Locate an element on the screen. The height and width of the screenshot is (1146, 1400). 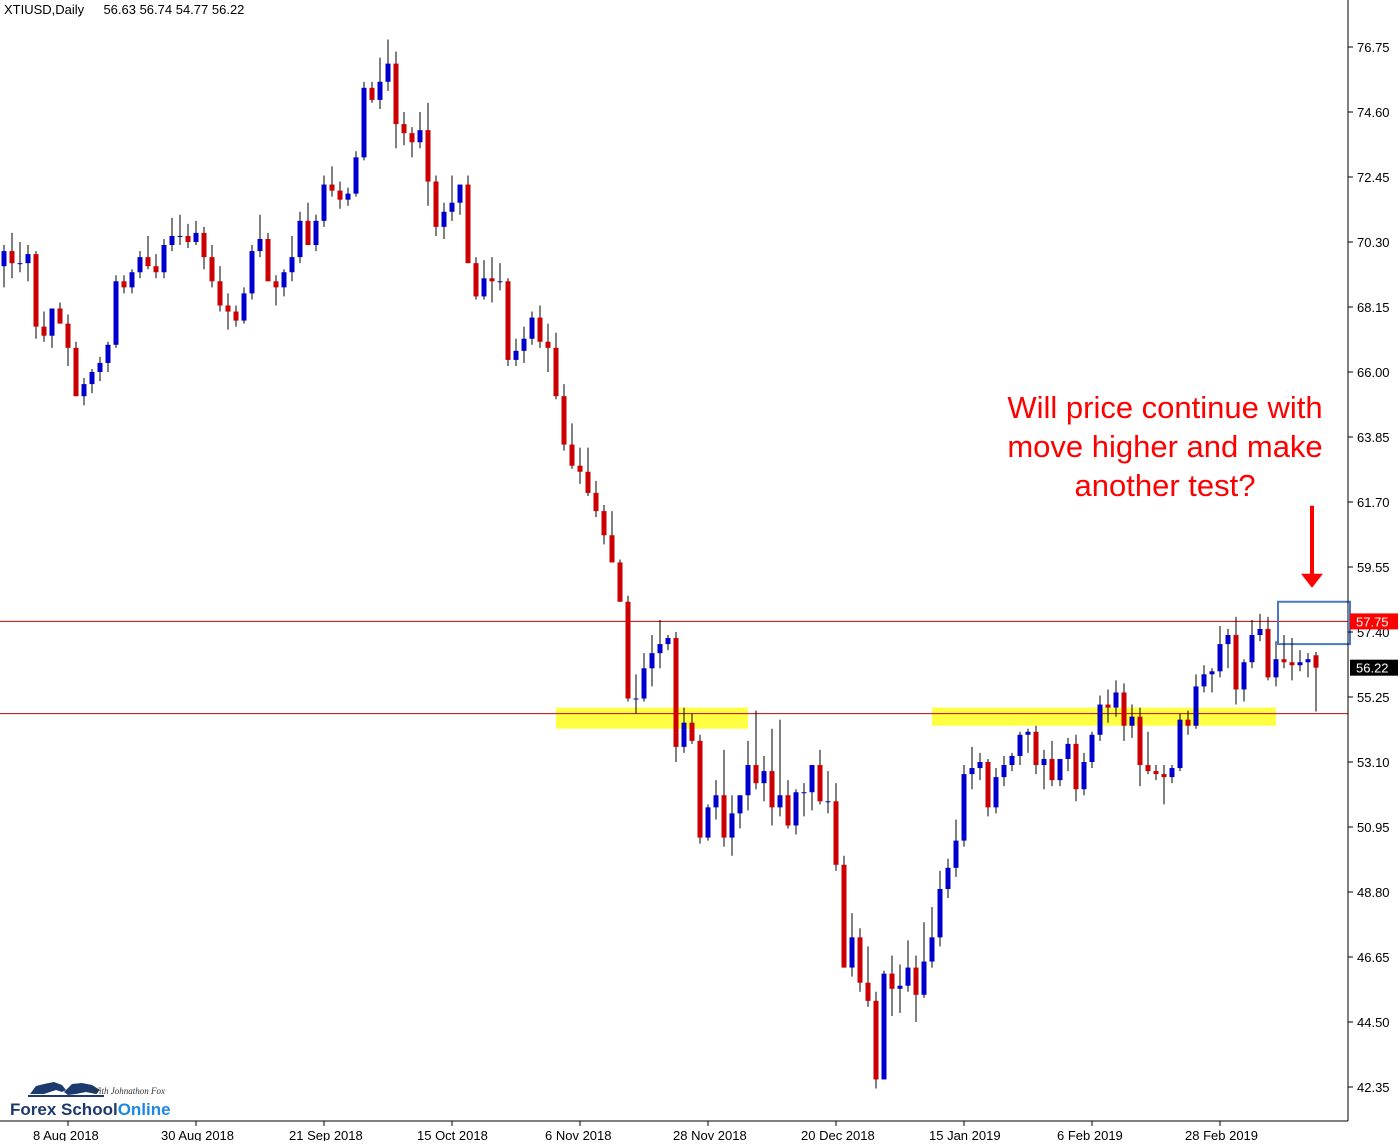
y-tick-label: 72.45 is located at coordinates (1373, 177).